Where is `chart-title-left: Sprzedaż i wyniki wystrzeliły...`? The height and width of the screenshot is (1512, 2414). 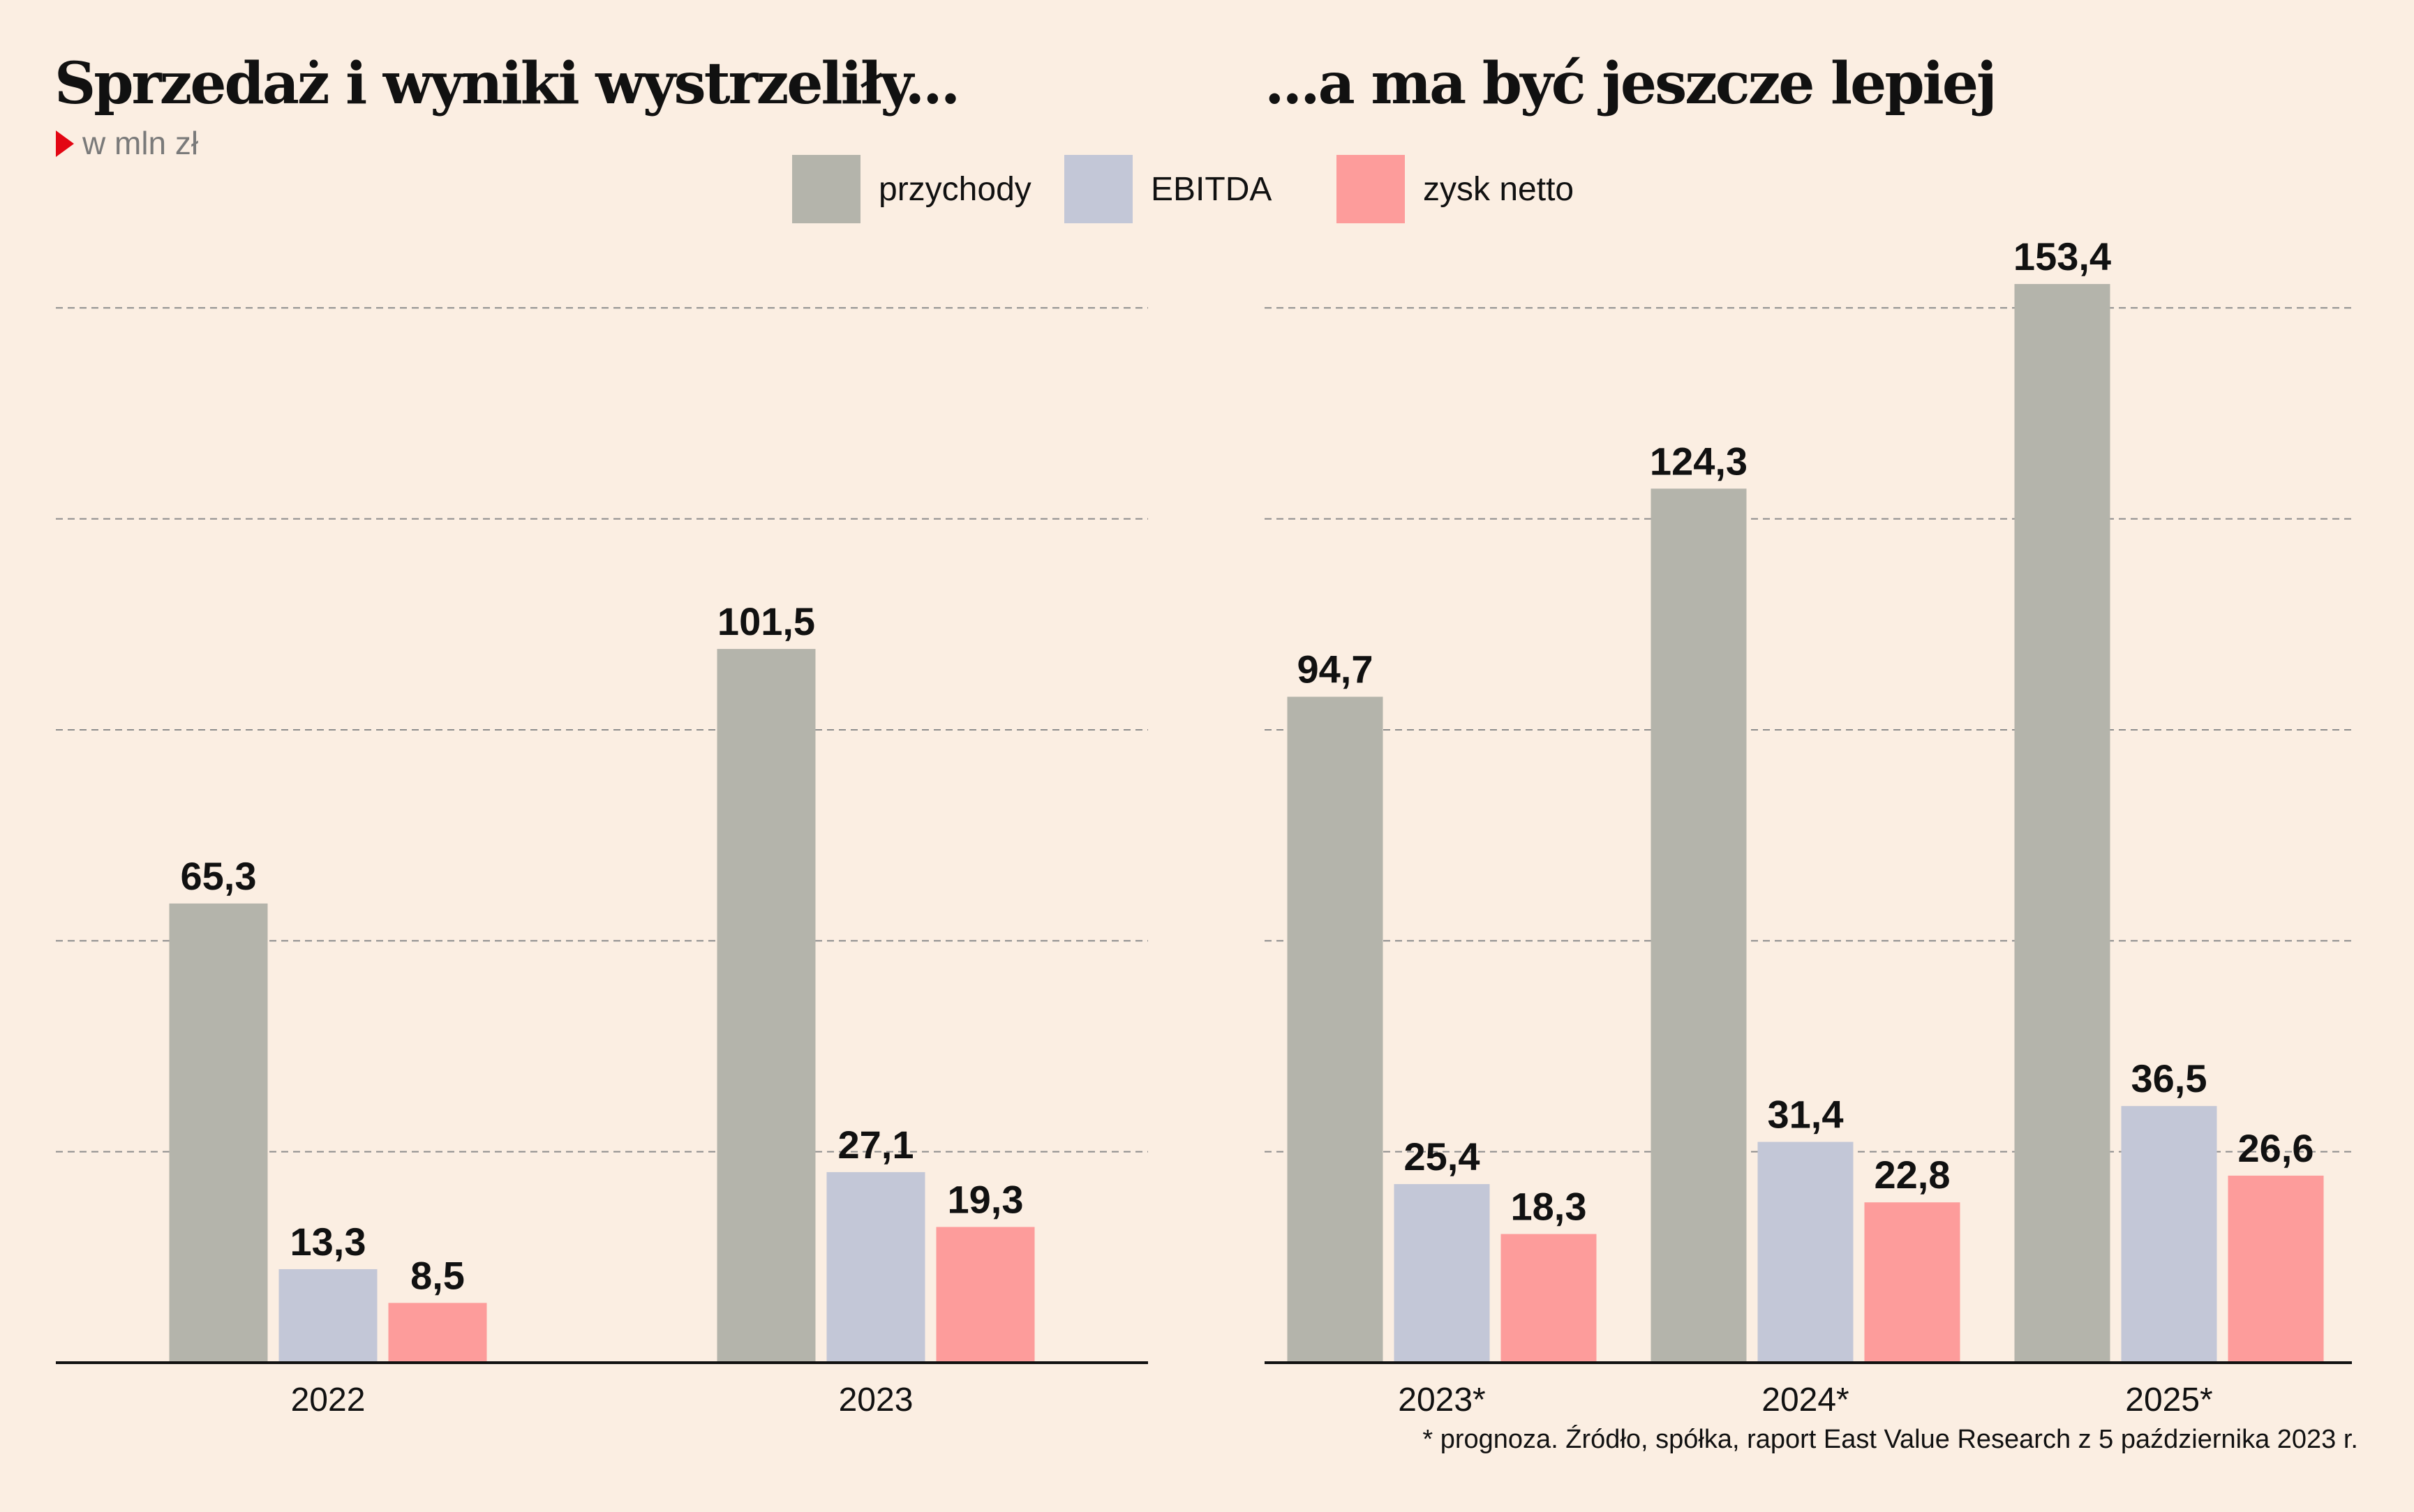
chart-title-left: Sprzedaż i wyniki wystrzeliły... is located at coordinates (507, 83).